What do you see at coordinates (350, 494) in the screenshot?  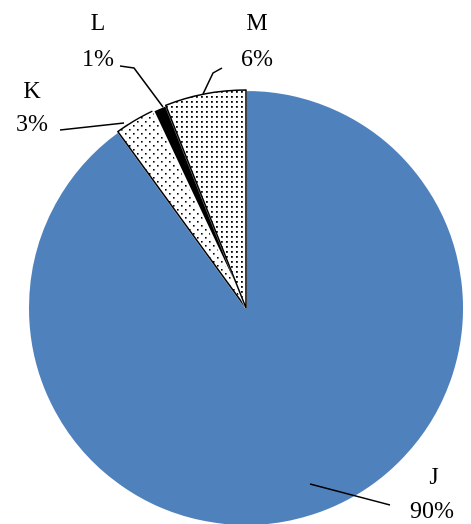 I see `leader-line-j` at bounding box center [350, 494].